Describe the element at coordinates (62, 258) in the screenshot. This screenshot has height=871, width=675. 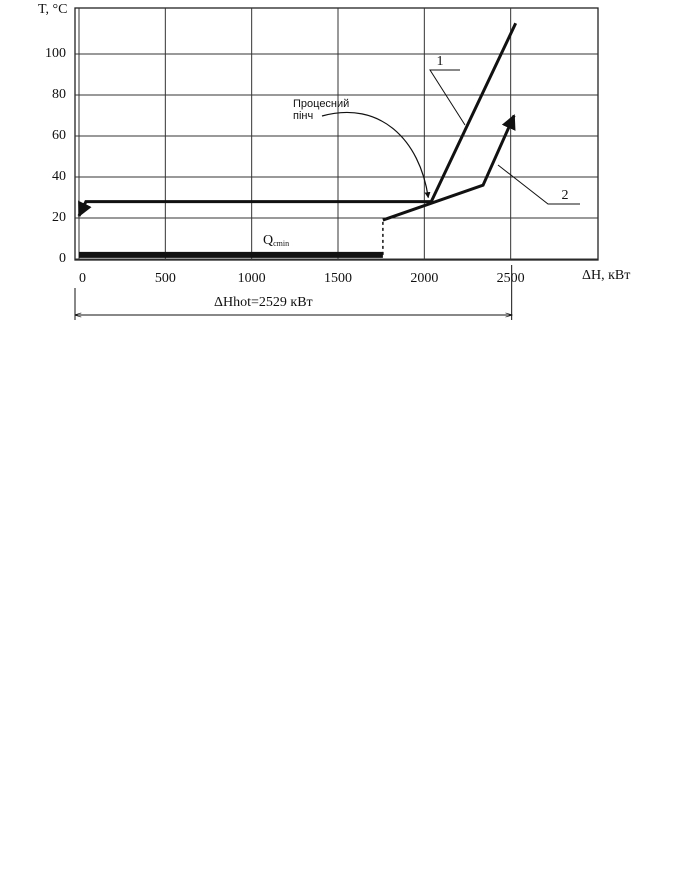
I see `y-tick-label: 0` at that location.